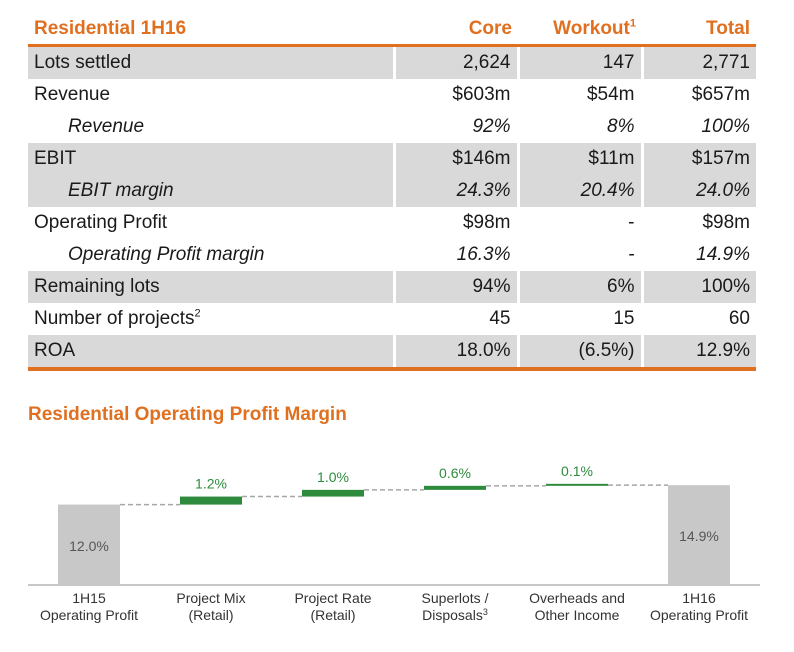 This screenshot has height=652, width=794. Describe the element at coordinates (581, 127) in the screenshot. I see `workout-value: 8%` at that location.